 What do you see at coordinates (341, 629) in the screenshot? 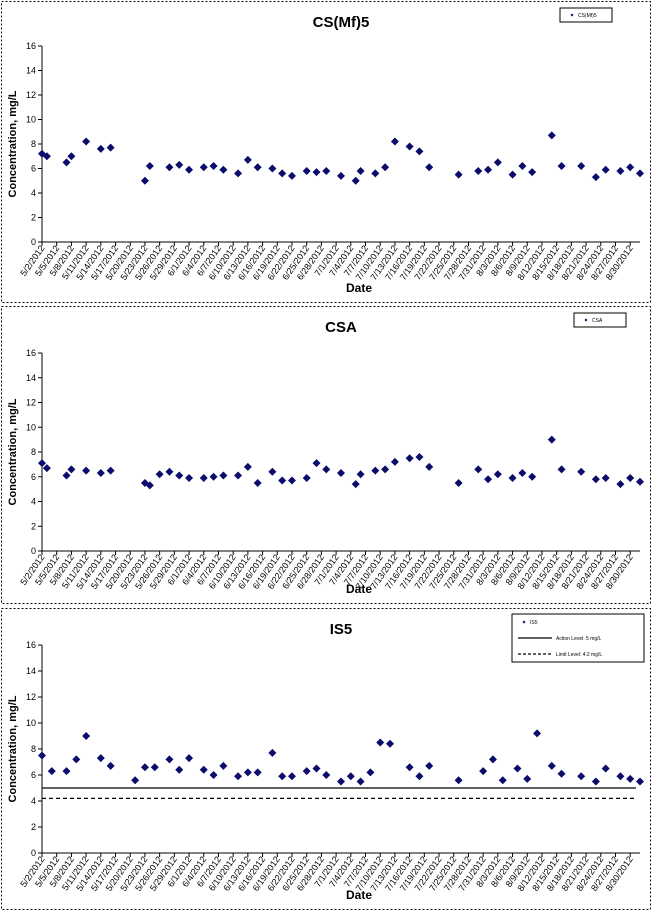
I see `chart-title: IS5` at bounding box center [341, 629].